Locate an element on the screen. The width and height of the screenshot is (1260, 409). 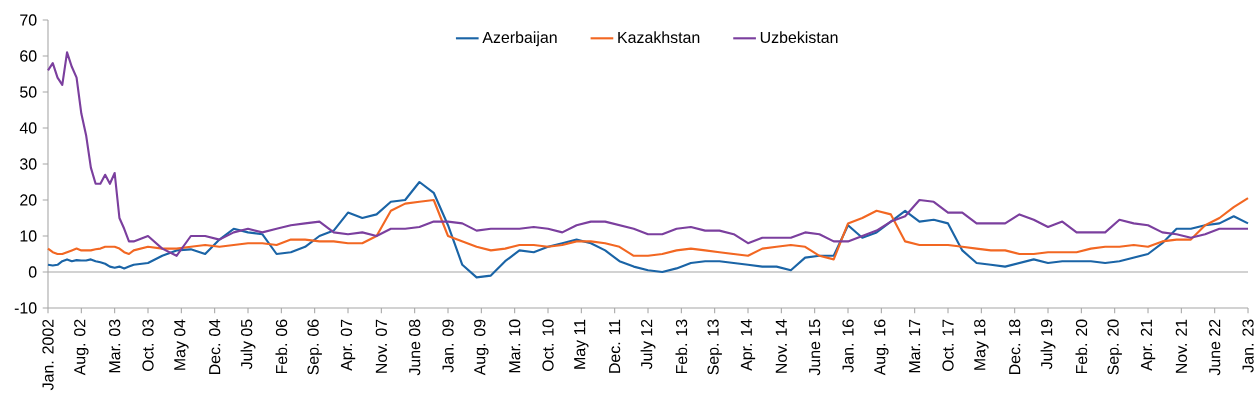
legend-label: Azerbaijan is located at coordinates (519, 39).